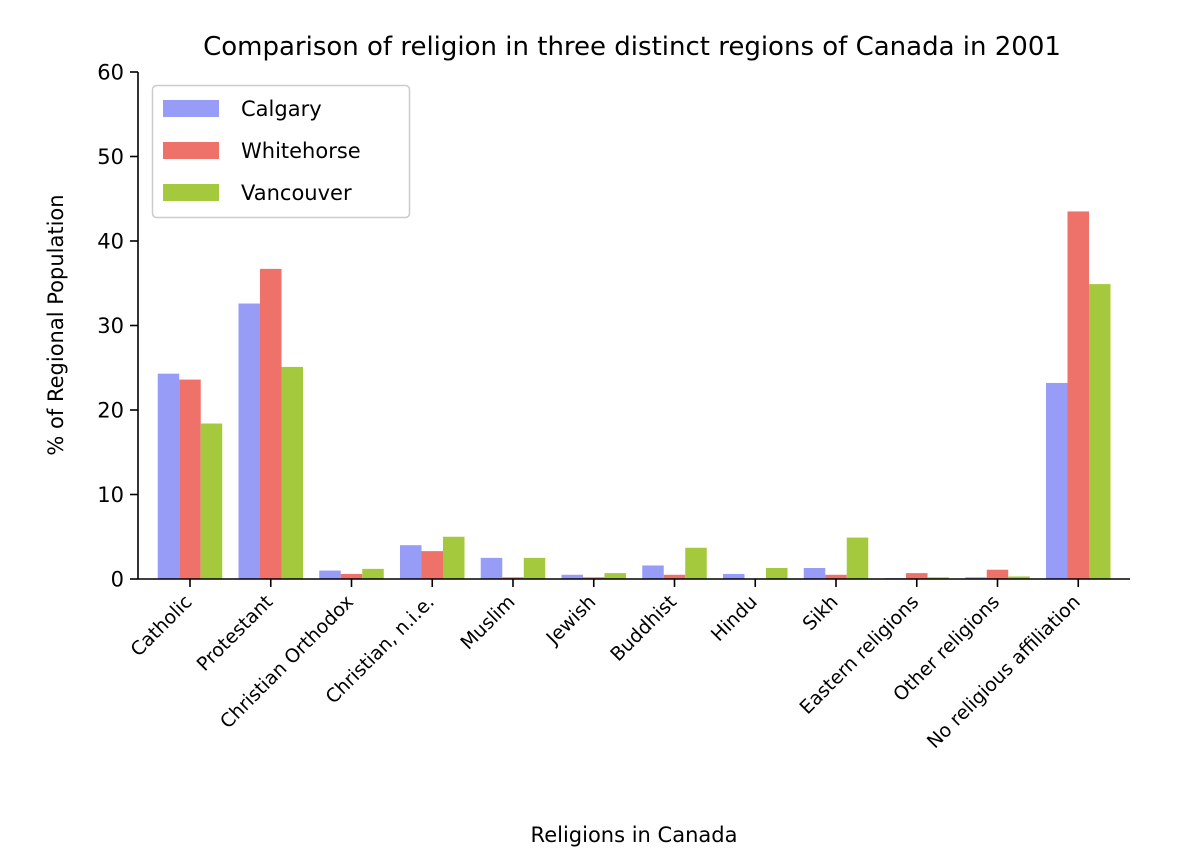 The image size is (1196, 868). What do you see at coordinates (301, 151) in the screenshot?
I see `legend-label: Whitehorse` at bounding box center [301, 151].